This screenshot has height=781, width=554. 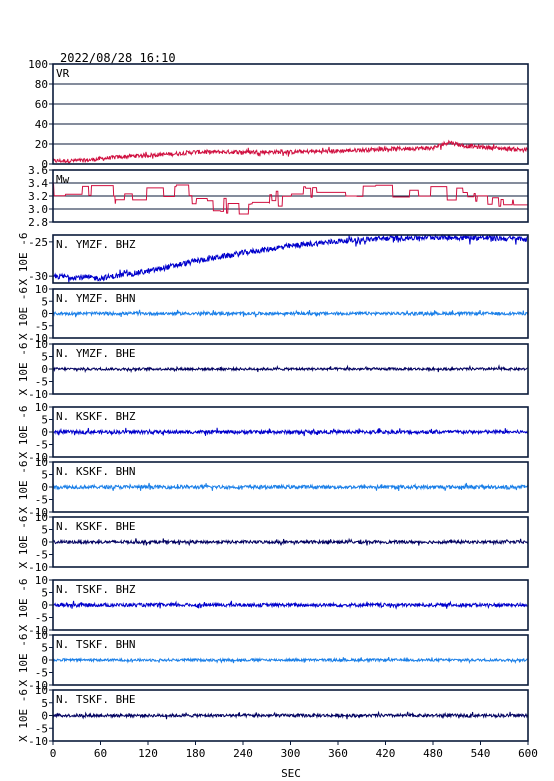 What do you see at coordinates (38, 64) in the screenshot?
I see `y-tick-label: 100` at bounding box center [38, 64].